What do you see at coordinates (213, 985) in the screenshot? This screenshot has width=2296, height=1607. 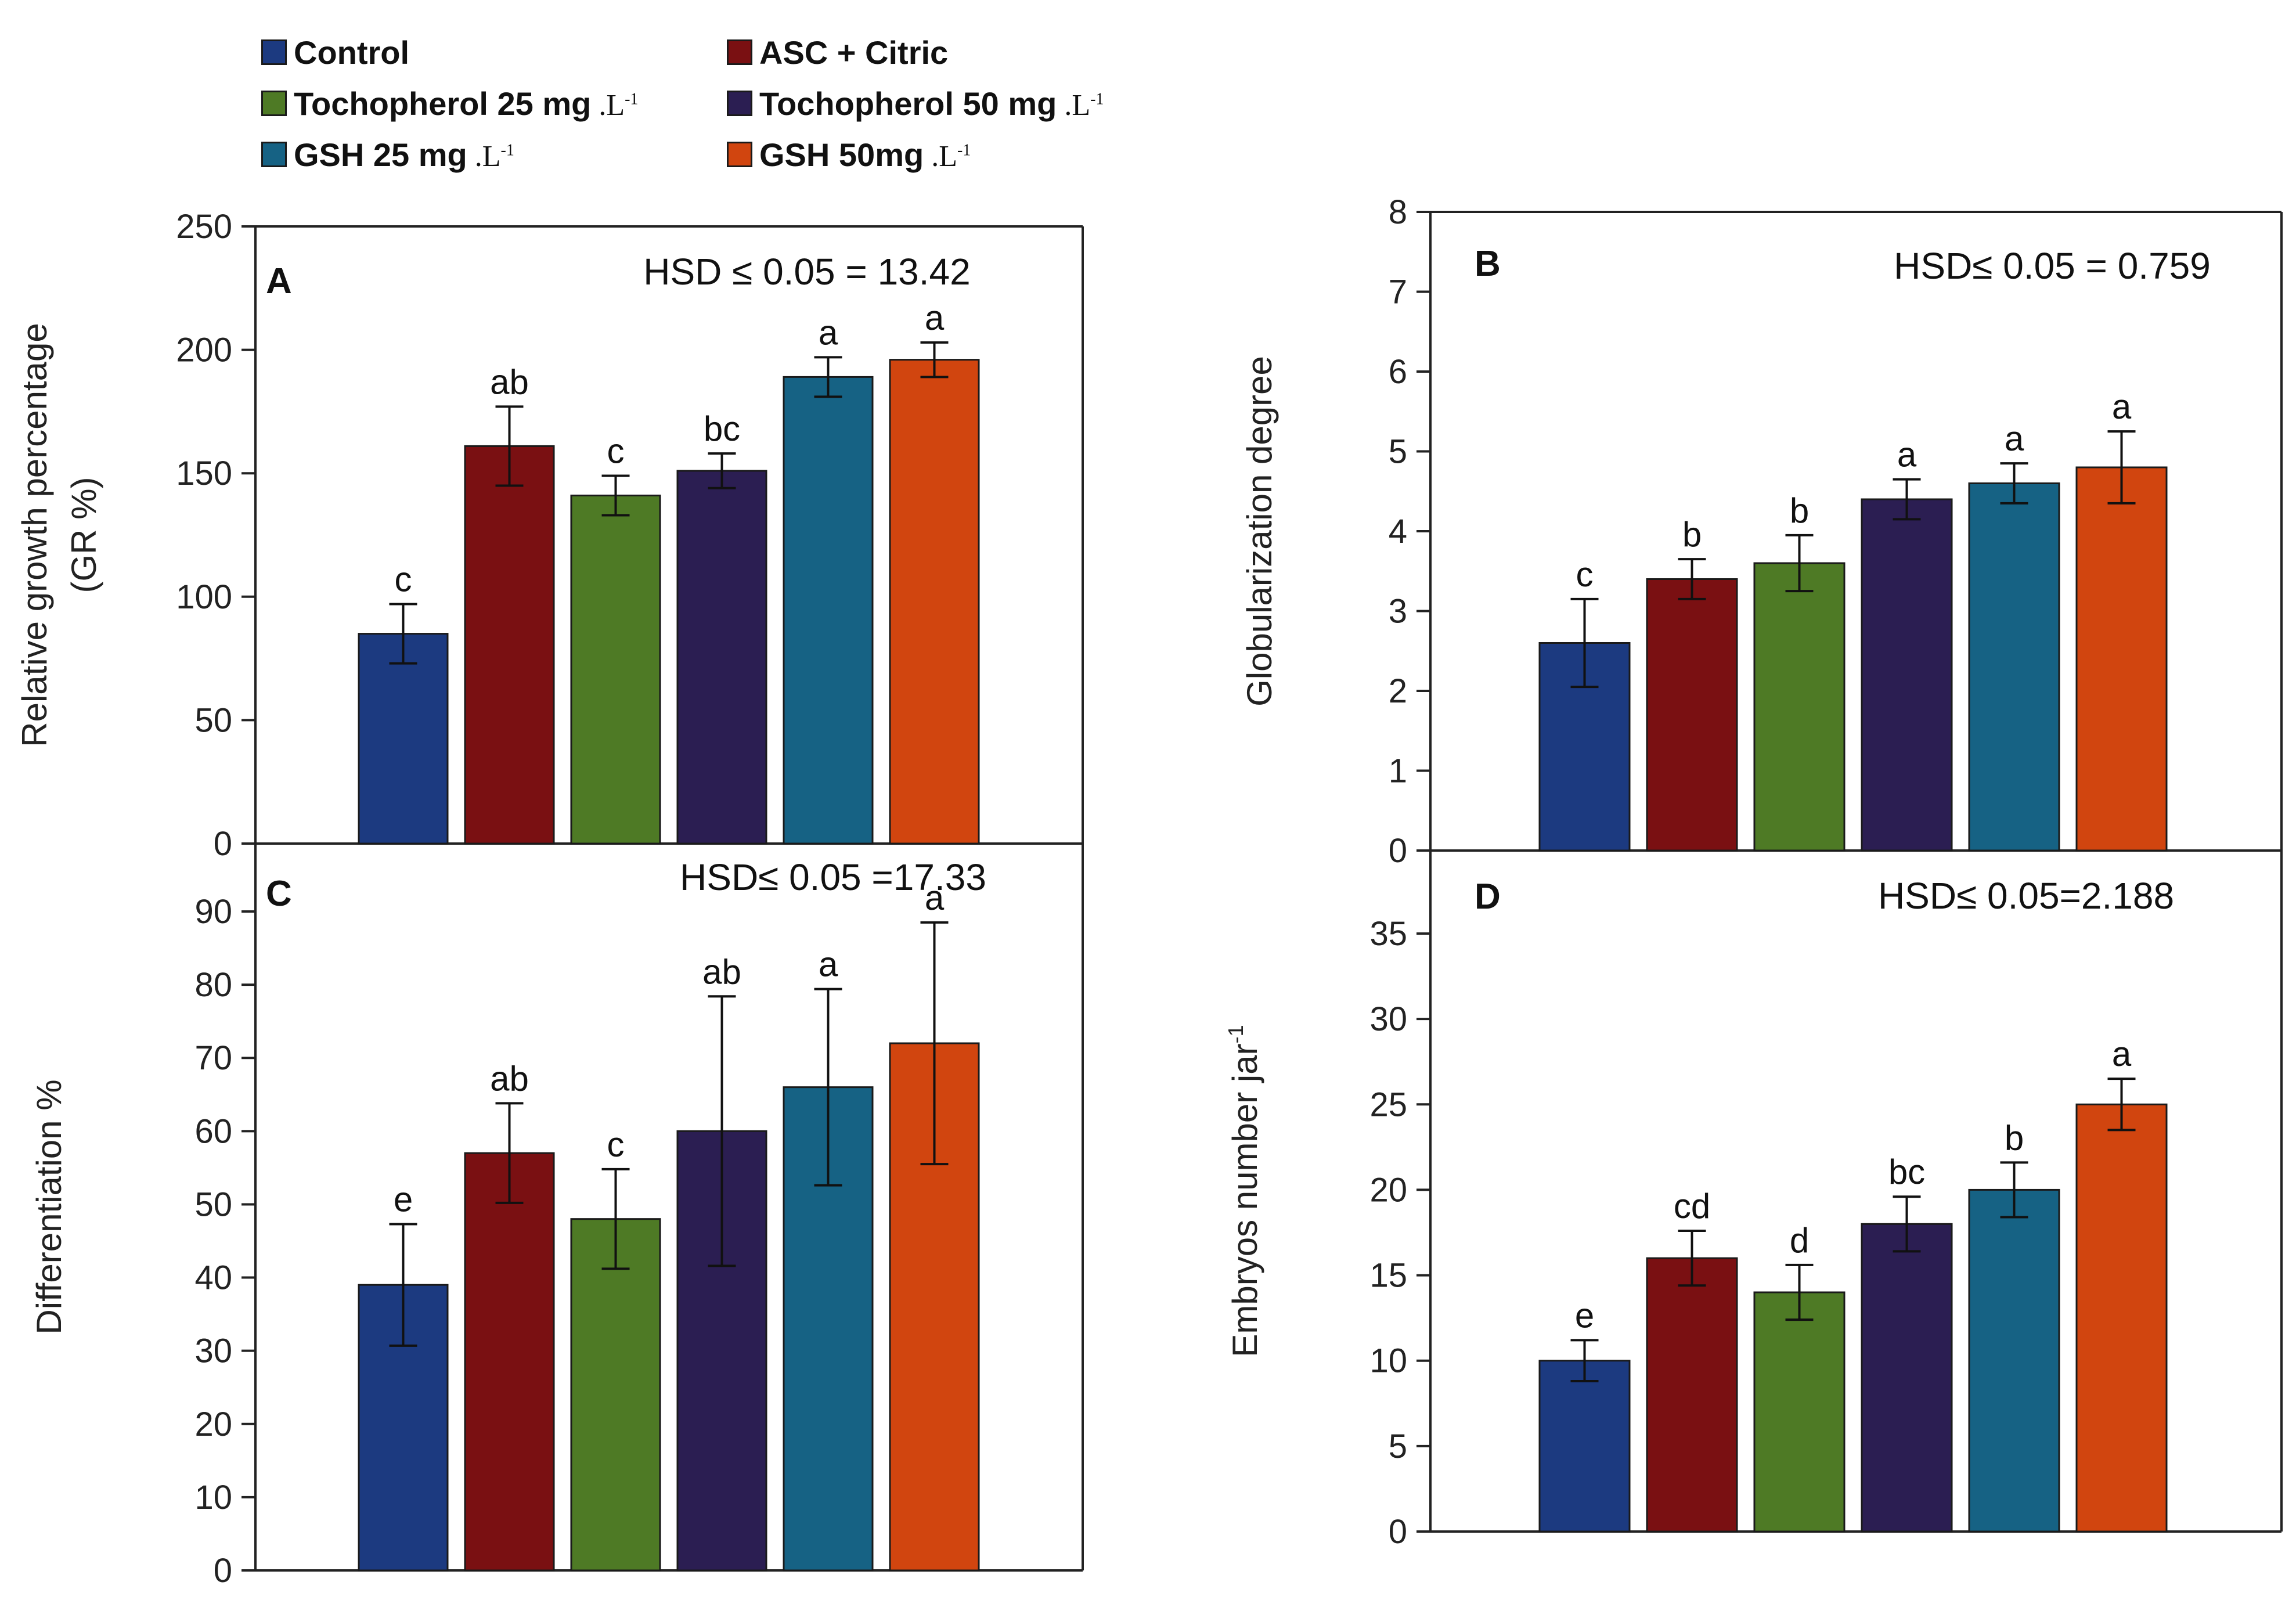 I see `y-tick-label: 80` at bounding box center [213, 985].